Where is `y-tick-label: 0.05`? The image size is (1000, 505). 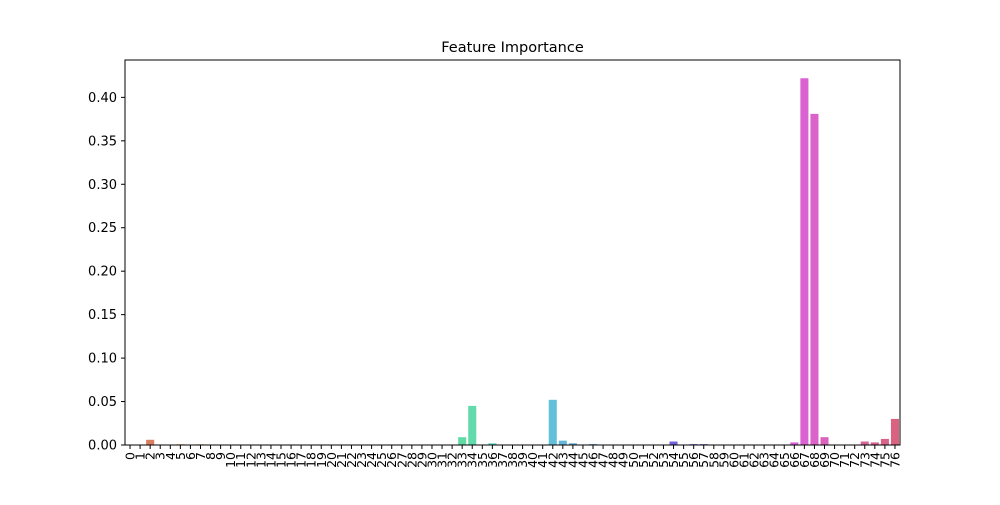 y-tick-label: 0.05 is located at coordinates (102, 402).